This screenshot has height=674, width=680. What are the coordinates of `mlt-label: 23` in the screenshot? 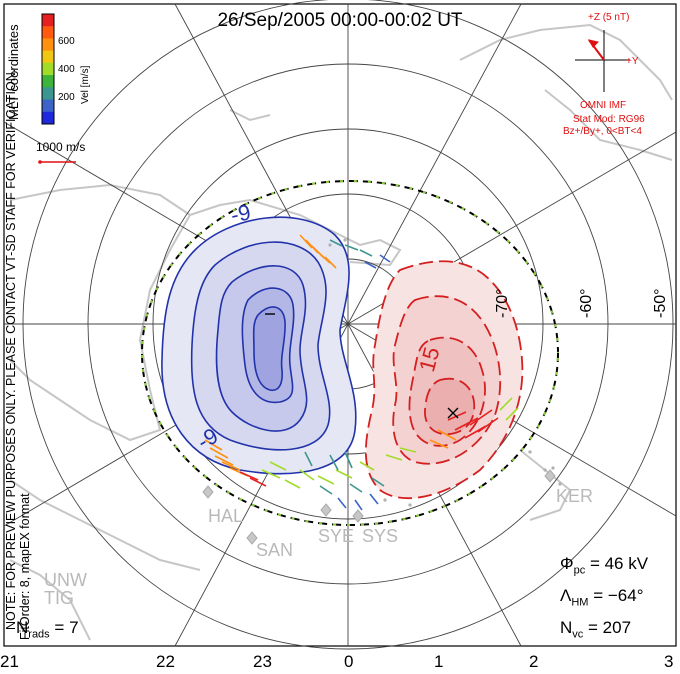 It's located at (262, 661).